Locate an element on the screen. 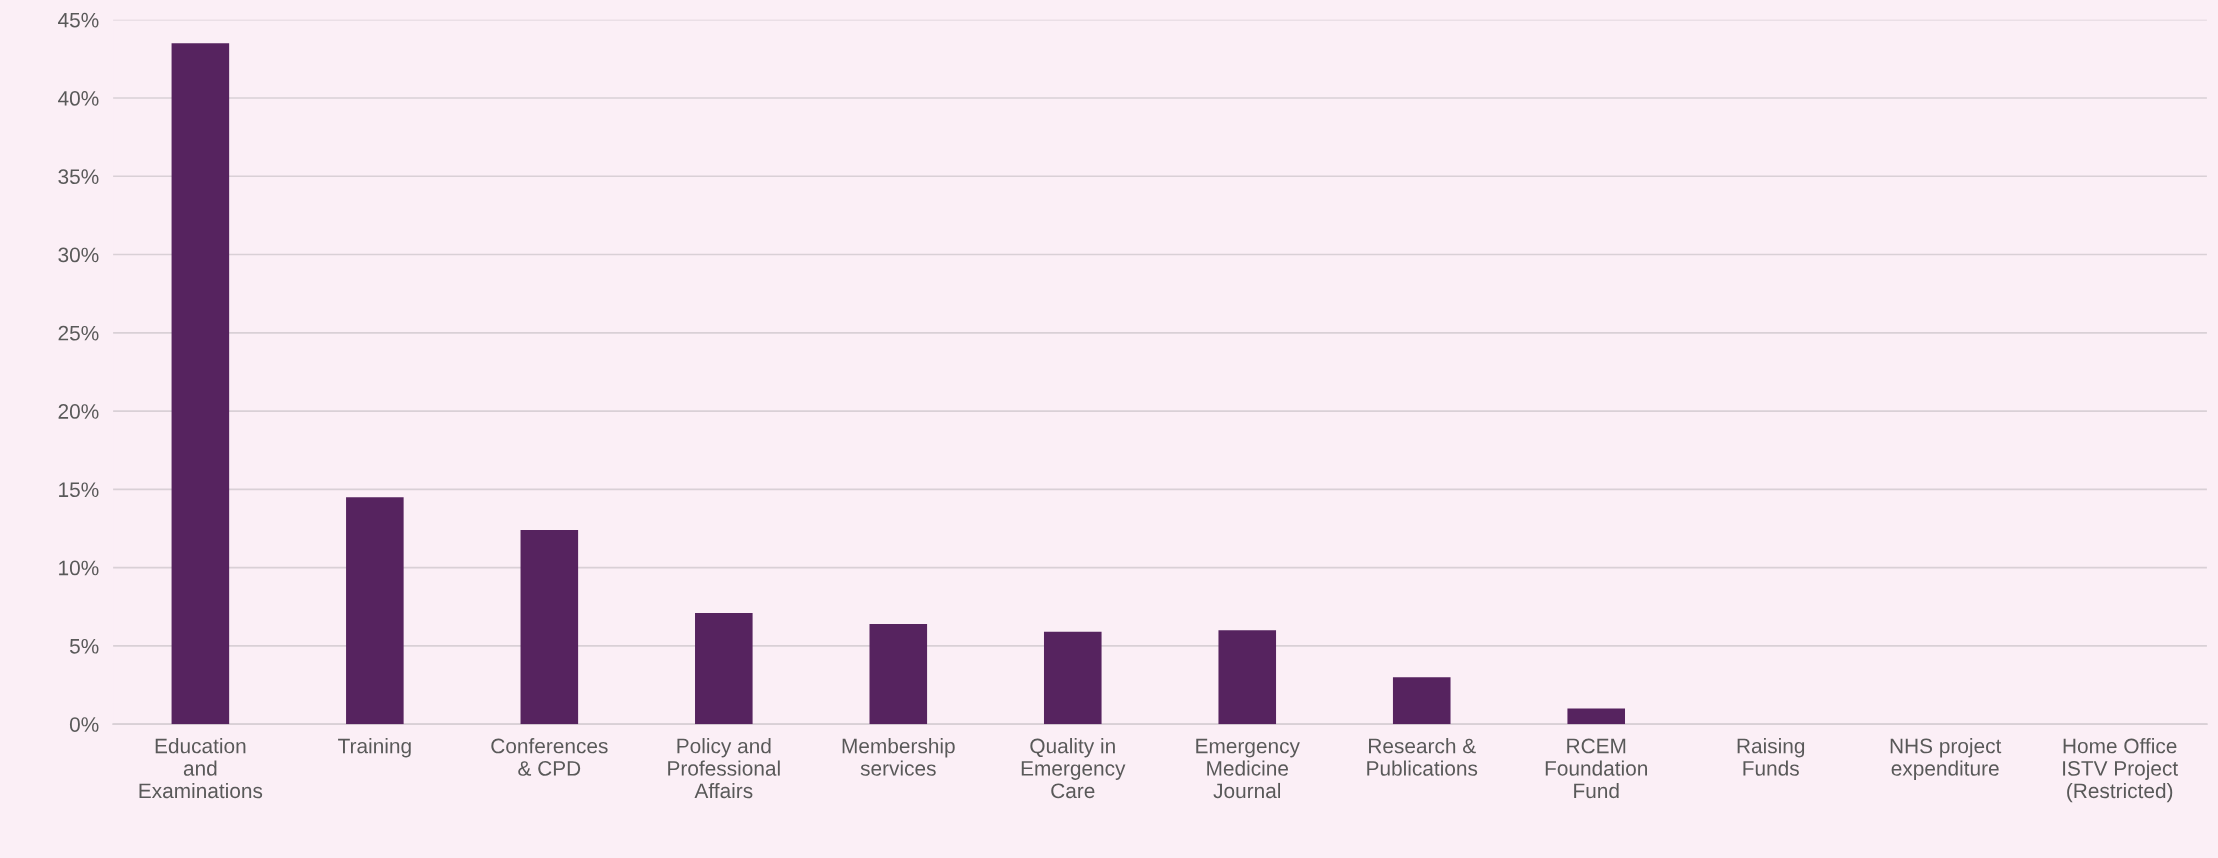 Image resolution: width=2218 pixels, height=858 pixels. y-tick-label: 35% is located at coordinates (78, 177).